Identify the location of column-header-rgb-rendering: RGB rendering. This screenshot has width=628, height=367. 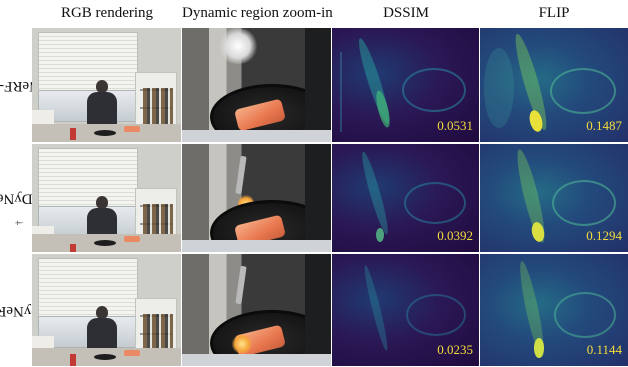
(107, 13).